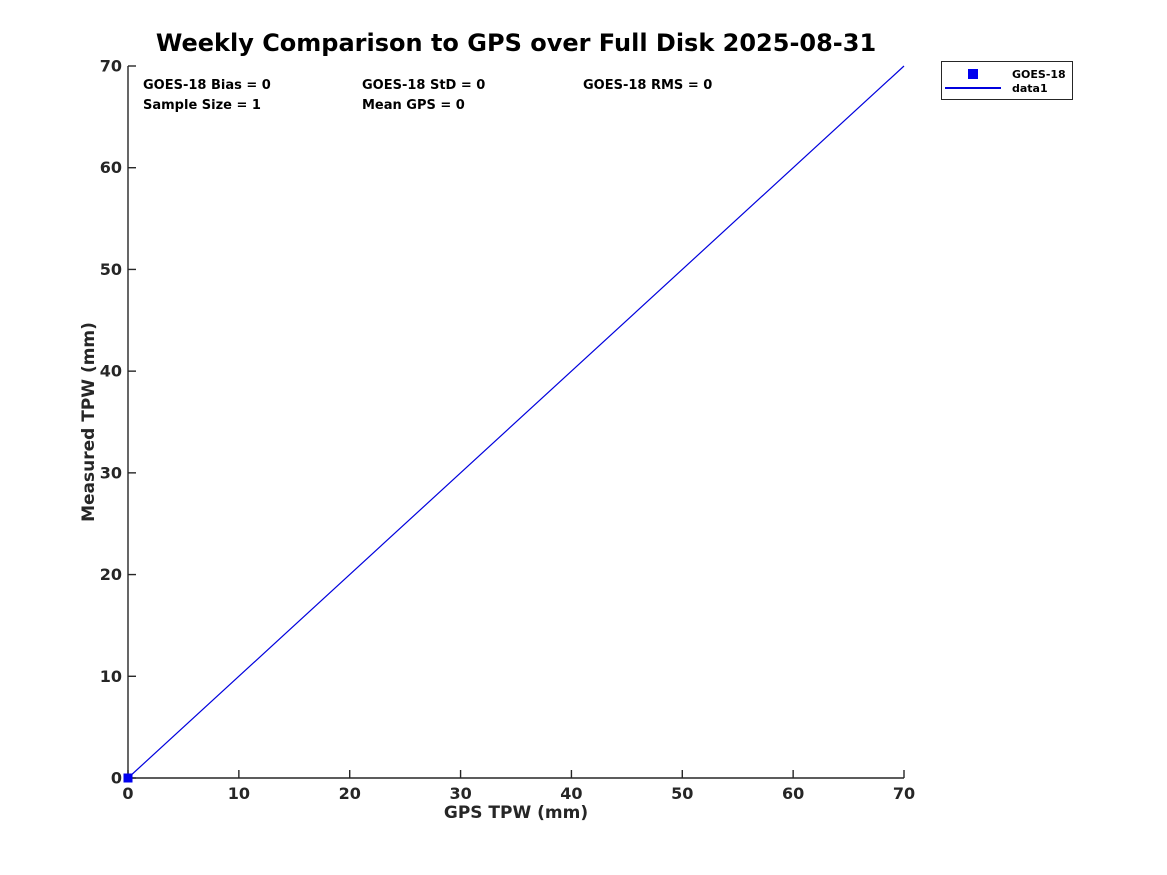  What do you see at coordinates (973, 88) in the screenshot?
I see `legend-line-icon` at bounding box center [973, 88].